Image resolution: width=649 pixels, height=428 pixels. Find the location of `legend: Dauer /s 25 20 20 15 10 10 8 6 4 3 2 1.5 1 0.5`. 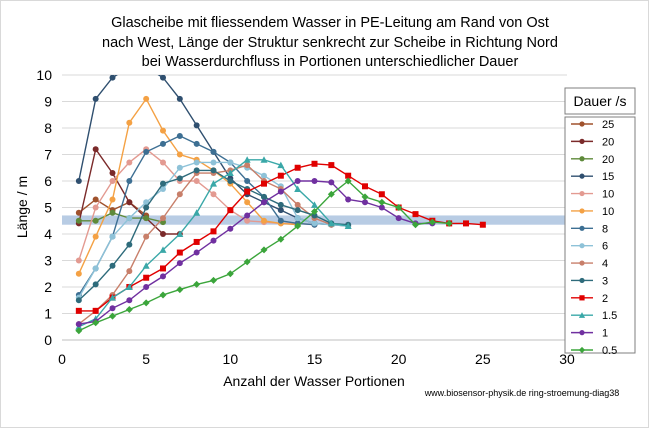

legend: Dauer /s 25 20 20 15 10 10 8 6 4 3 2 1.5 1 0.5 is located at coordinates (600, 222).